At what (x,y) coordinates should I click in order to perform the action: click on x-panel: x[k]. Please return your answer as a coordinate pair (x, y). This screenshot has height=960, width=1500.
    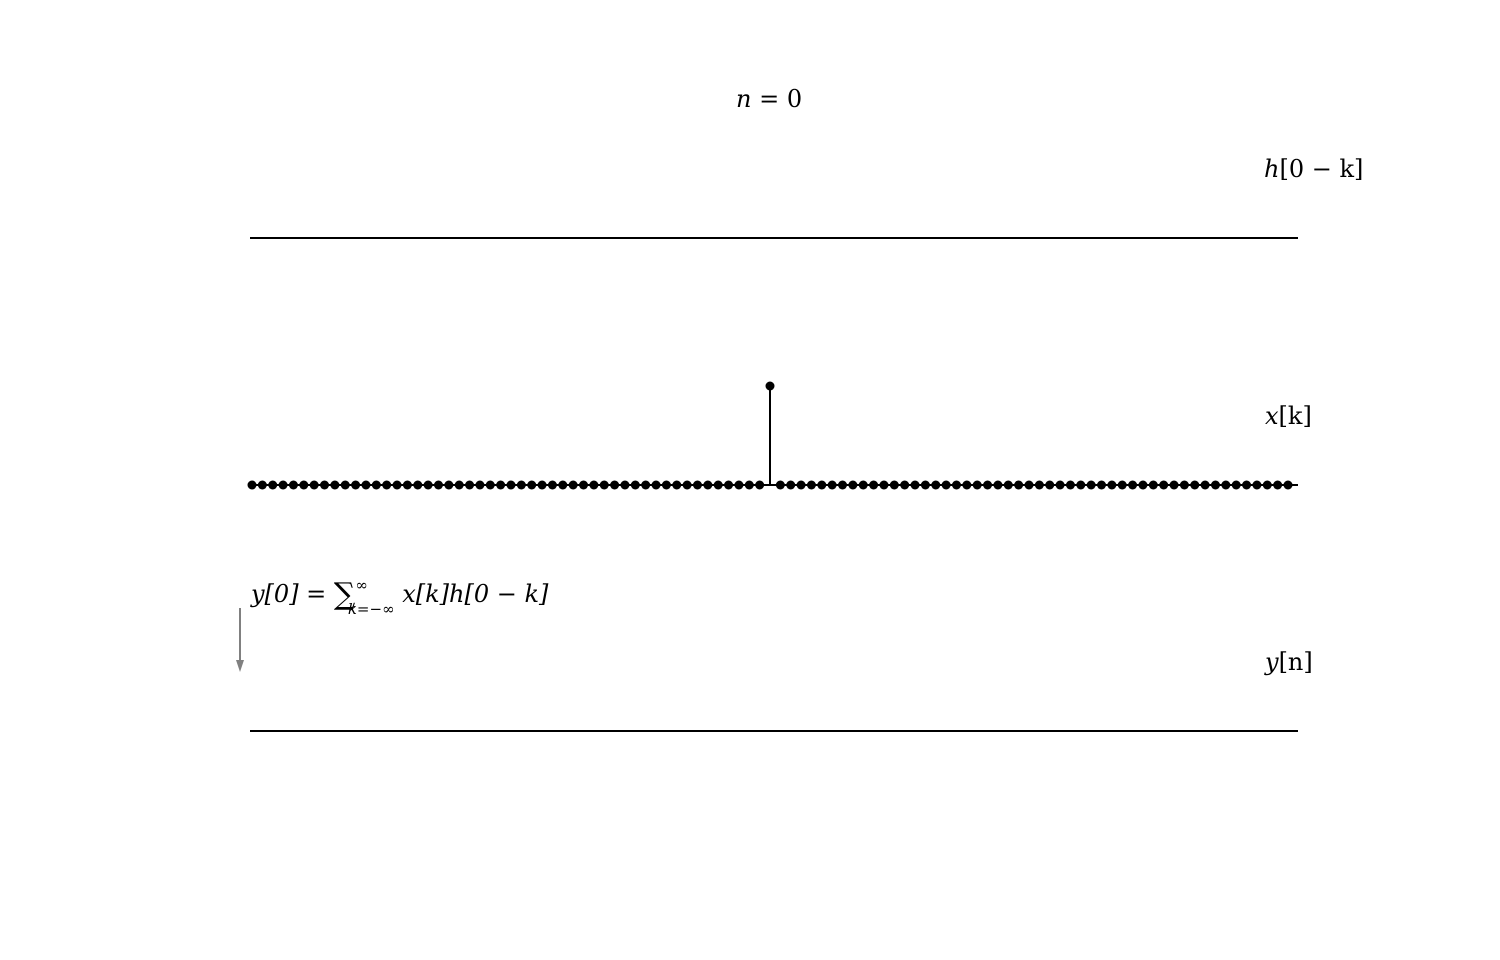
    Looking at the image, I should click on (779, 435).